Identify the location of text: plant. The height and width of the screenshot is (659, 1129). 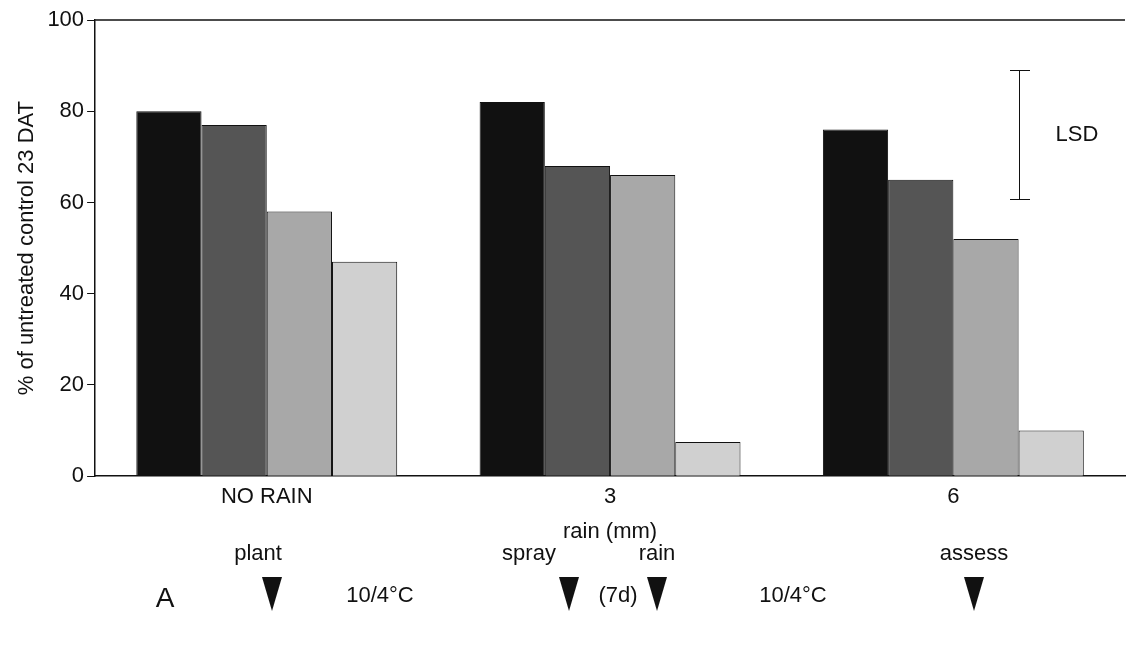
(258, 553).